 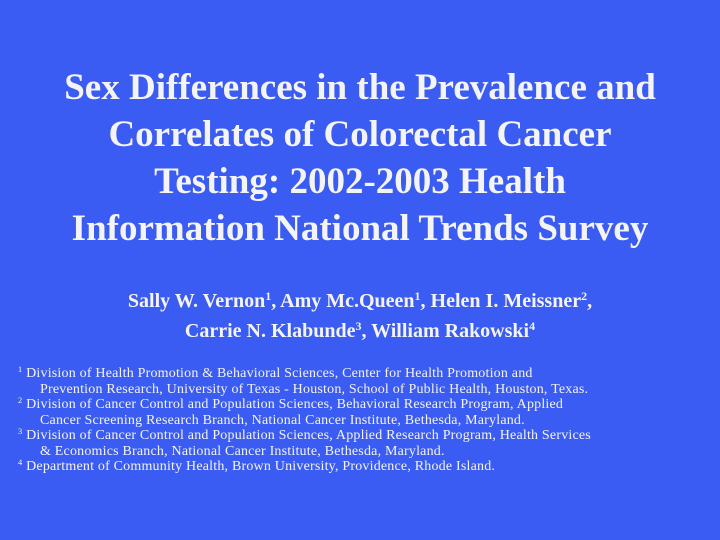 I want to click on author-name: Sally W. Vernon, so click(x=196, y=301).